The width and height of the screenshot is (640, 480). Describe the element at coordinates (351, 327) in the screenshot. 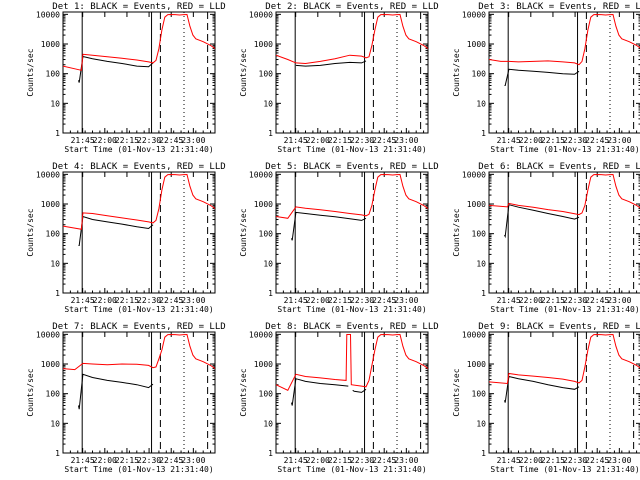

I see `panel-title: Det 8: BLACK = Events, RED = LLD` at that location.